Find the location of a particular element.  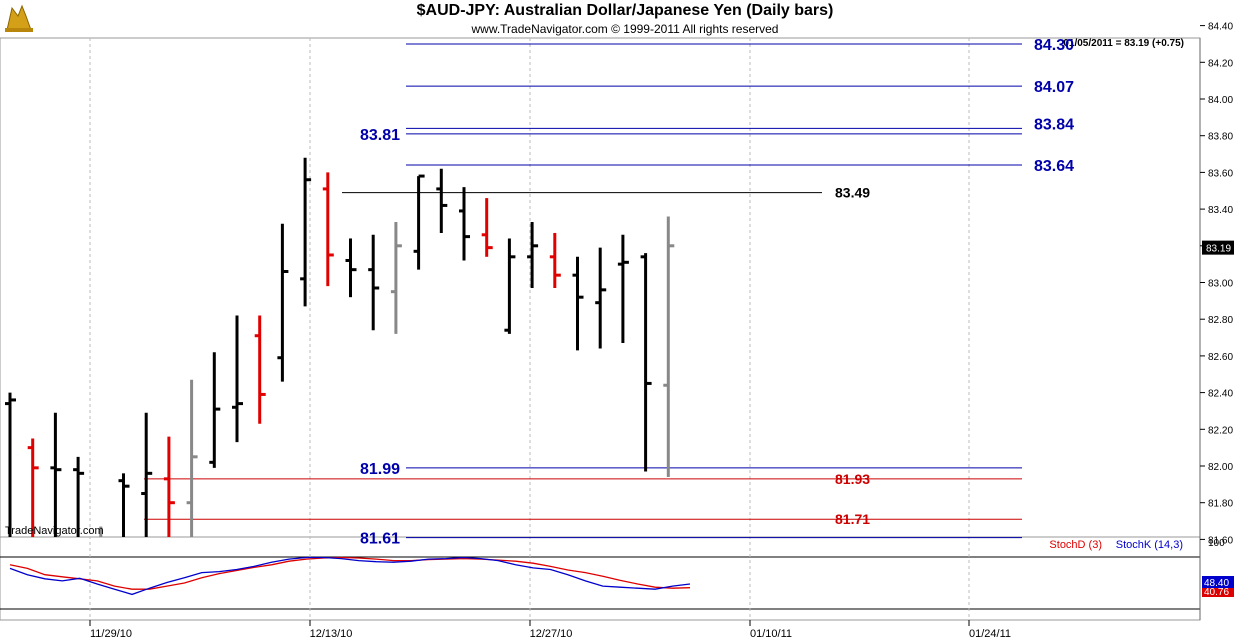

stoch-y-tick-label: 100 is located at coordinates (1216, 543).